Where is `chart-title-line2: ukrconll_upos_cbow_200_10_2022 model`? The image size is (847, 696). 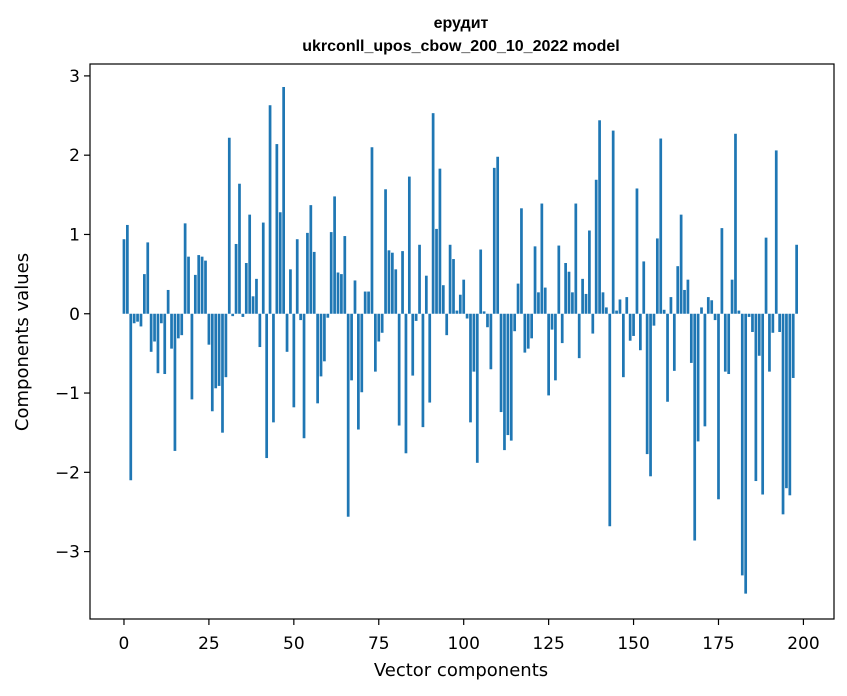
chart-title-line2: ukrconll_upos_cbow_200_10_2022 model is located at coordinates (460, 46).